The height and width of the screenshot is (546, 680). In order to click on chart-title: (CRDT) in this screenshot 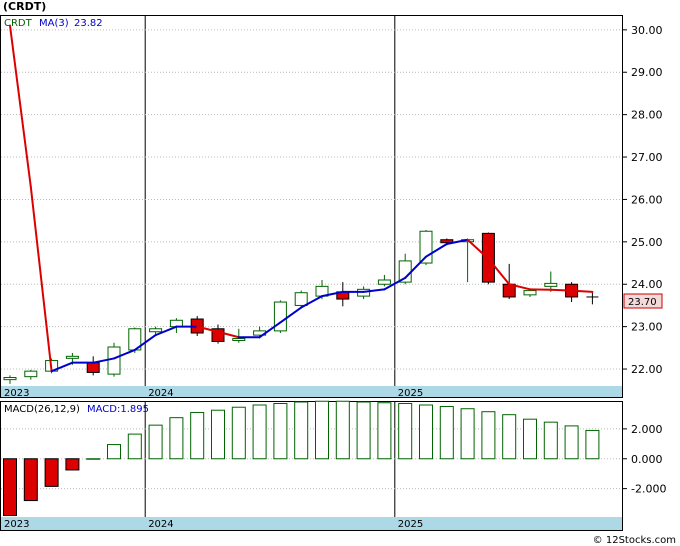, I will do `click(24, 6)`.